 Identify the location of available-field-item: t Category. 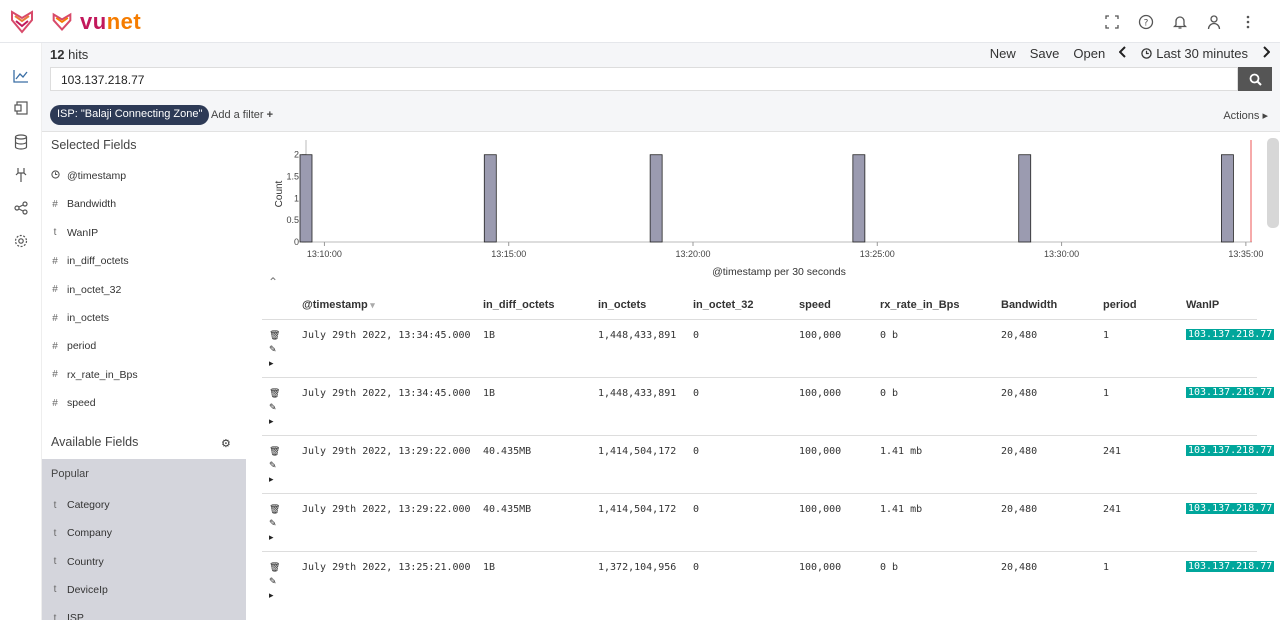
(80, 505).